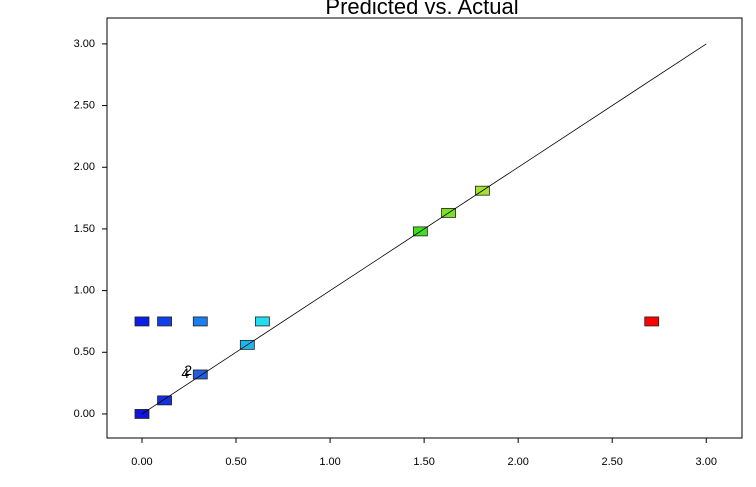 The height and width of the screenshot is (487, 756). Describe the element at coordinates (612, 462) in the screenshot. I see `x-tick-label: 2.50` at that location.